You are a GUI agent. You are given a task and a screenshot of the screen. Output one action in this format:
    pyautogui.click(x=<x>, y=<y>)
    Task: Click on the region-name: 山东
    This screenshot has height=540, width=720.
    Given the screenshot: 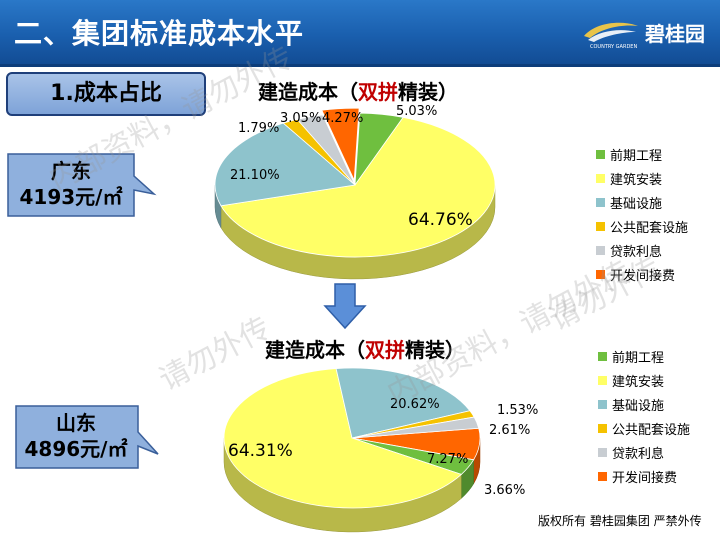 What is the action you would take?
    pyautogui.click(x=76, y=423)
    